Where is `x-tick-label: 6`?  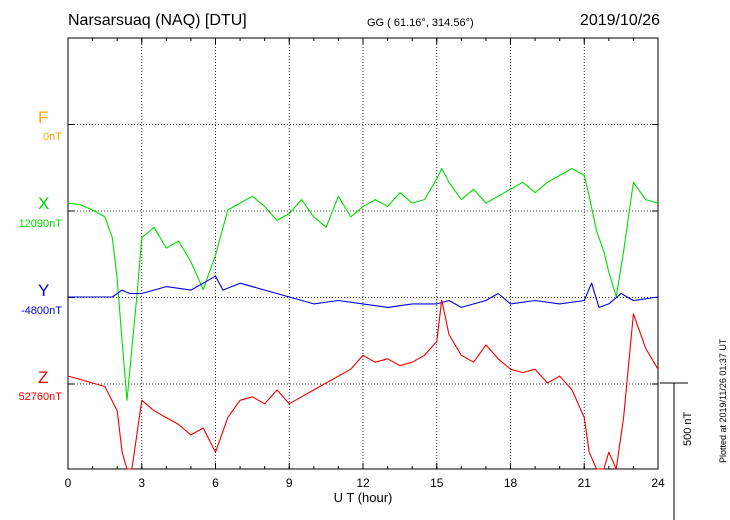 x-tick-label: 6 is located at coordinates (215, 483).